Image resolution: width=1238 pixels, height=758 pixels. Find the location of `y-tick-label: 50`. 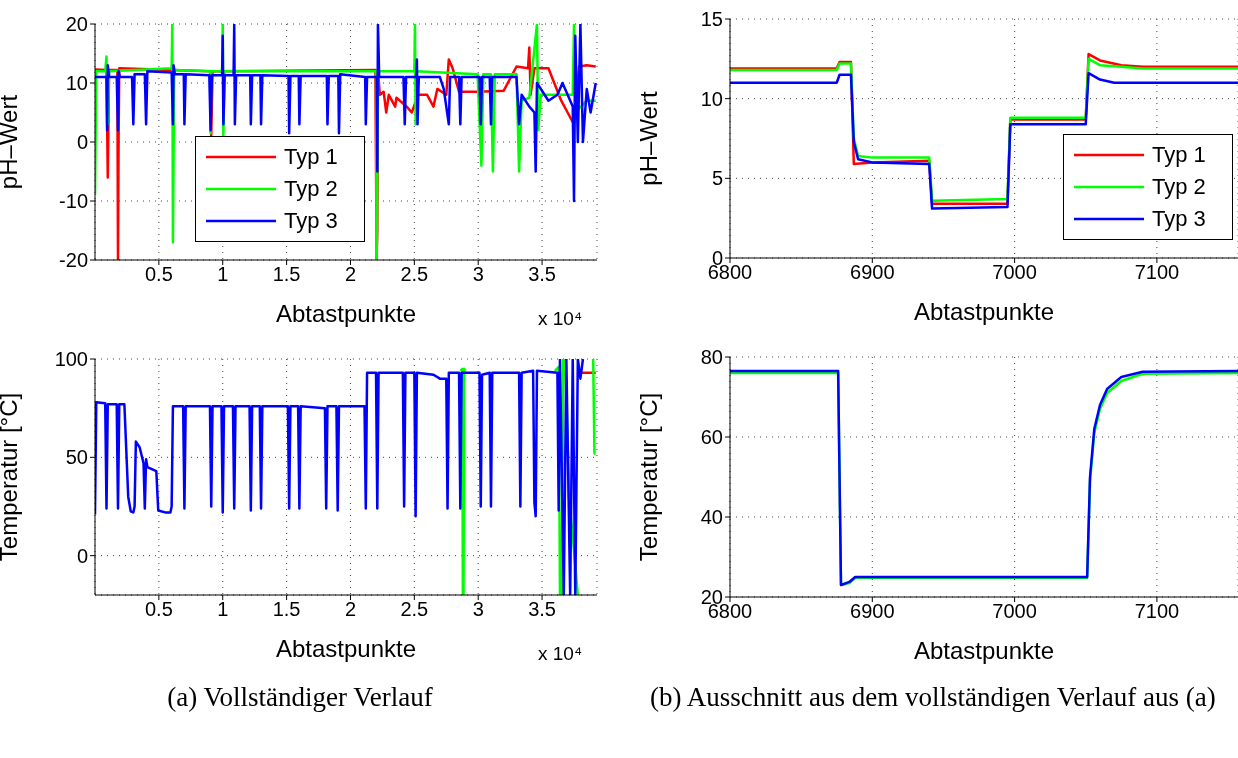

y-tick-label: 50 is located at coordinates (76, 457).